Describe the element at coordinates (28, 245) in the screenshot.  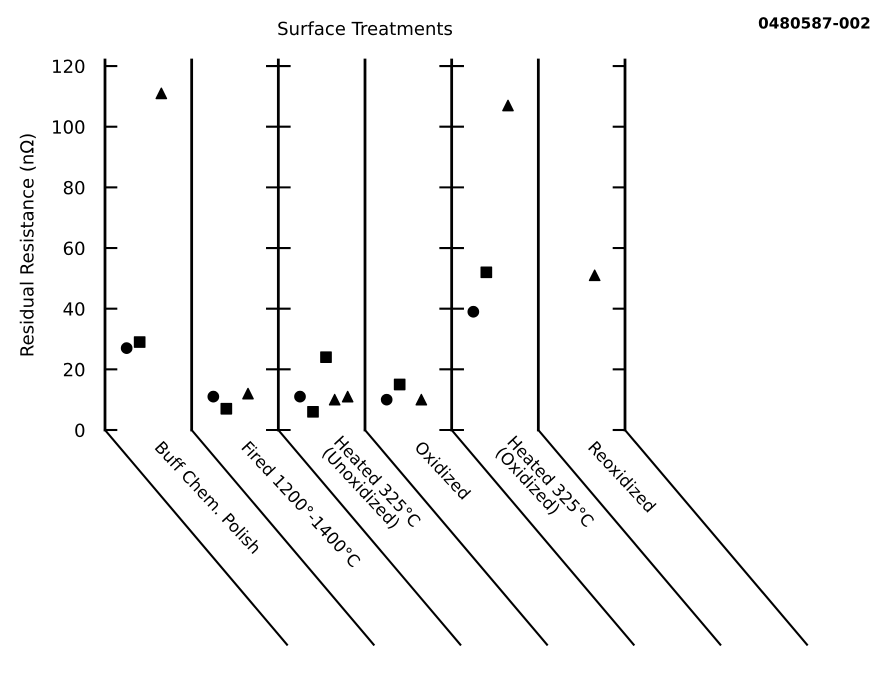
I see `y-axis-title: Residual Resistance (nΩ)` at that location.